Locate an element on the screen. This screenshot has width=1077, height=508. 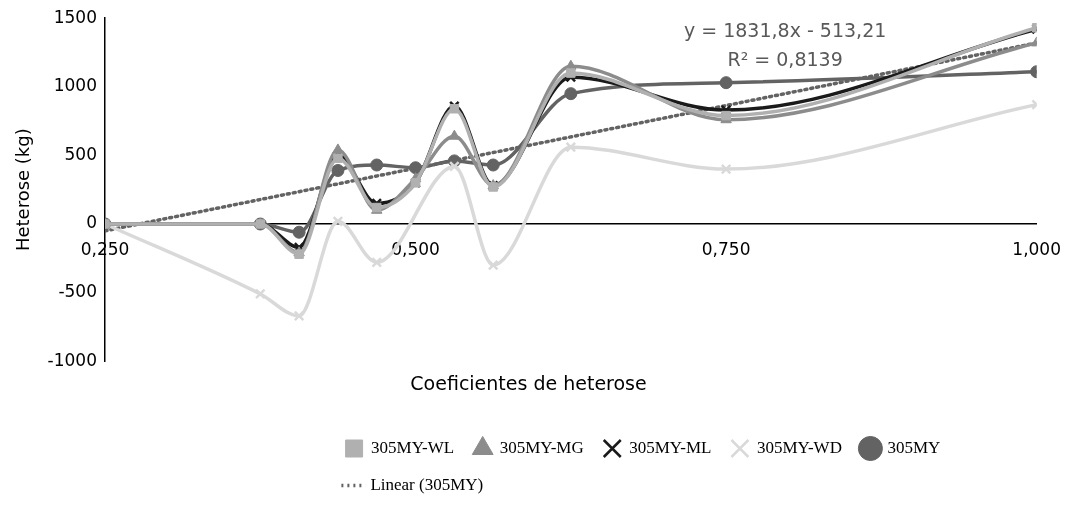
y-axis-title: Heterose (kg) is located at coordinates (23, 190).